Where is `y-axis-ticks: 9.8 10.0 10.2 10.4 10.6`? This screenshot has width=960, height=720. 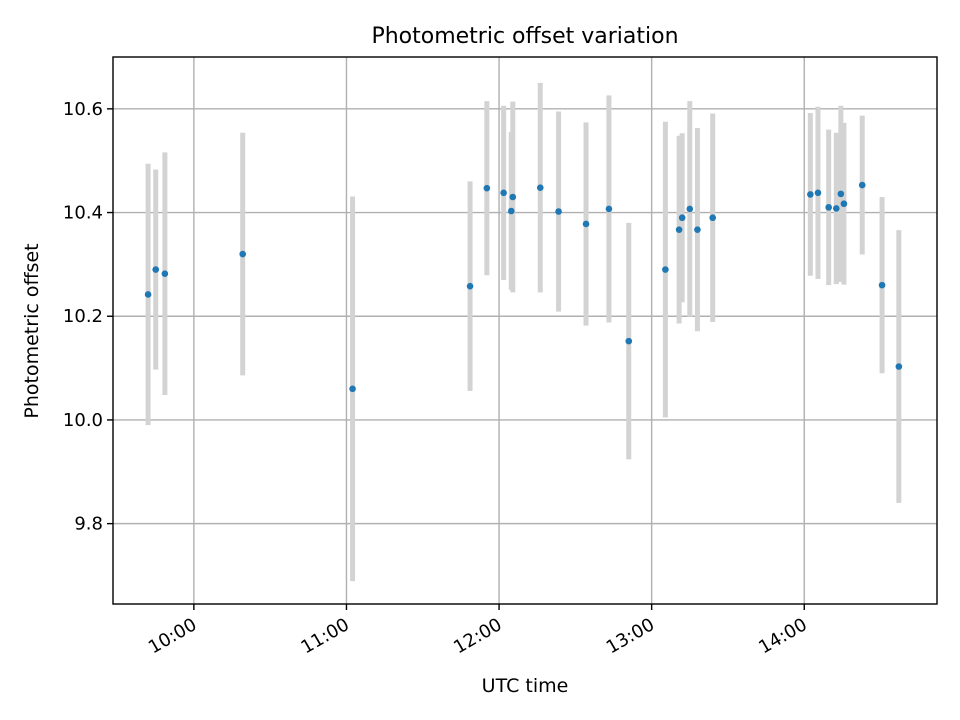 y-axis-ticks: 9.8 10.0 10.2 10.4 10.6 is located at coordinates (88, 317).